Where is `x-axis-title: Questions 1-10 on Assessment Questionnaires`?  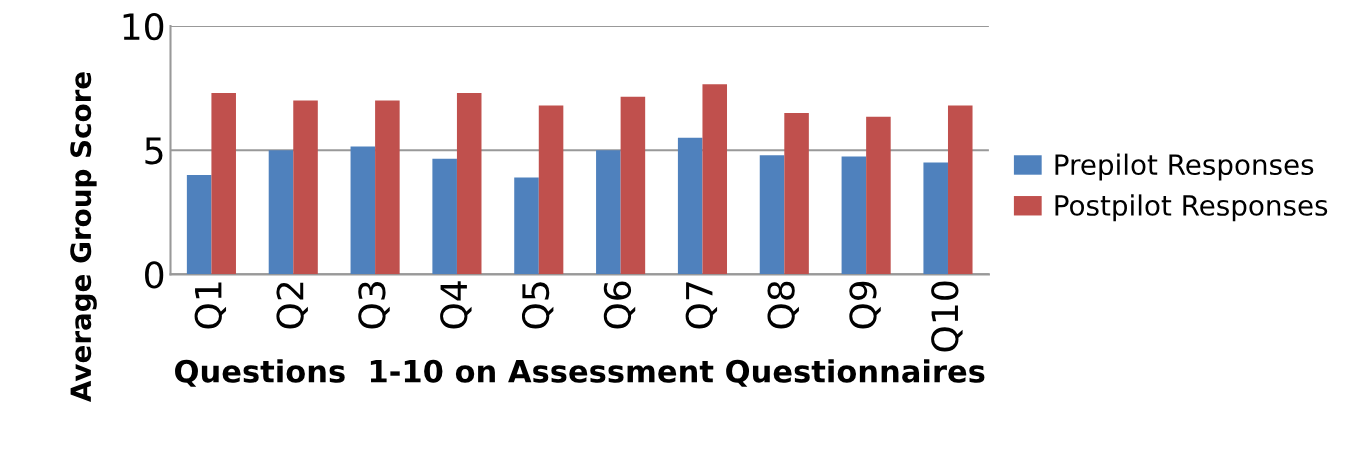 x-axis-title: Questions 1-10 on Assessment Questionnaires is located at coordinates (580, 373).